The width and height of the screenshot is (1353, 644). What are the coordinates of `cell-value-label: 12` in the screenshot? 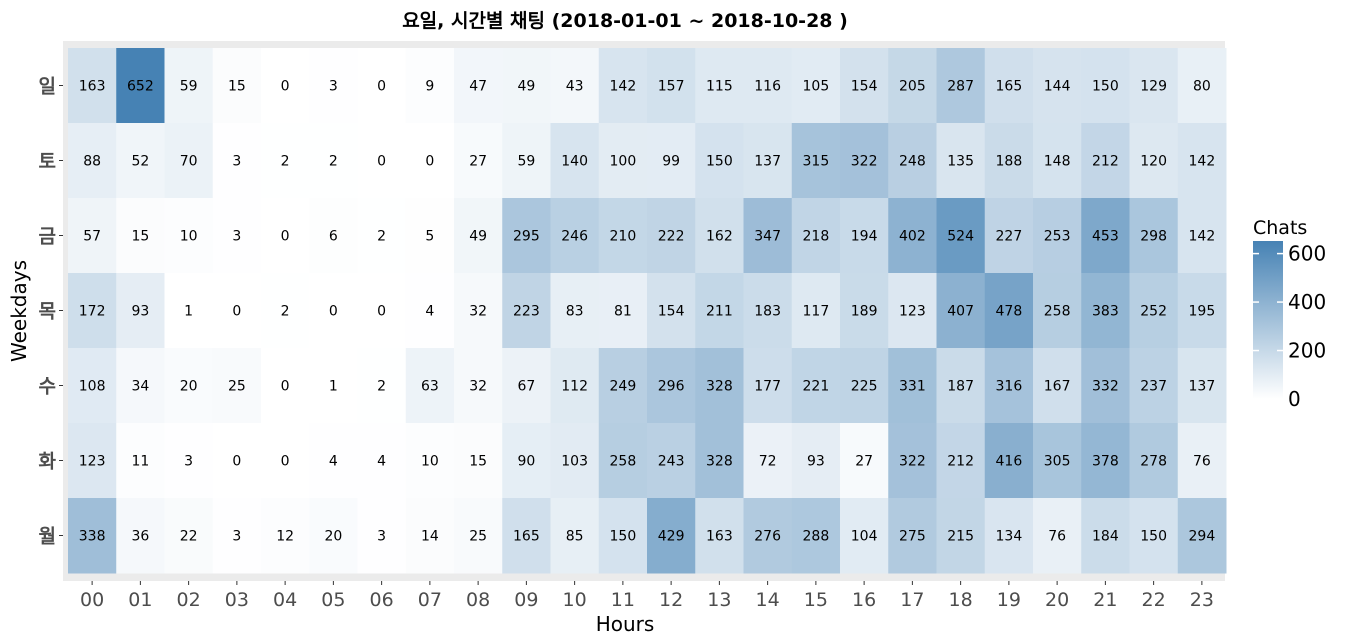 It's located at (285, 537).